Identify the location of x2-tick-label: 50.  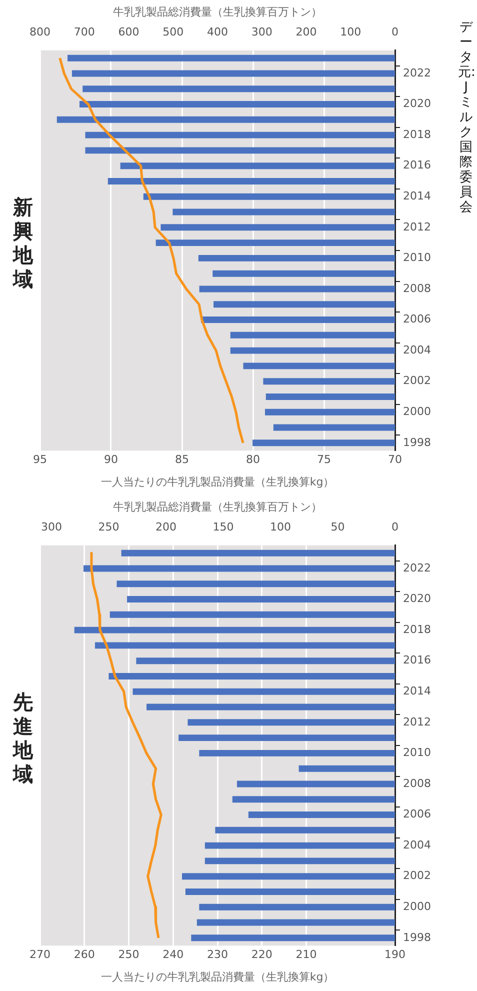
(337, 527).